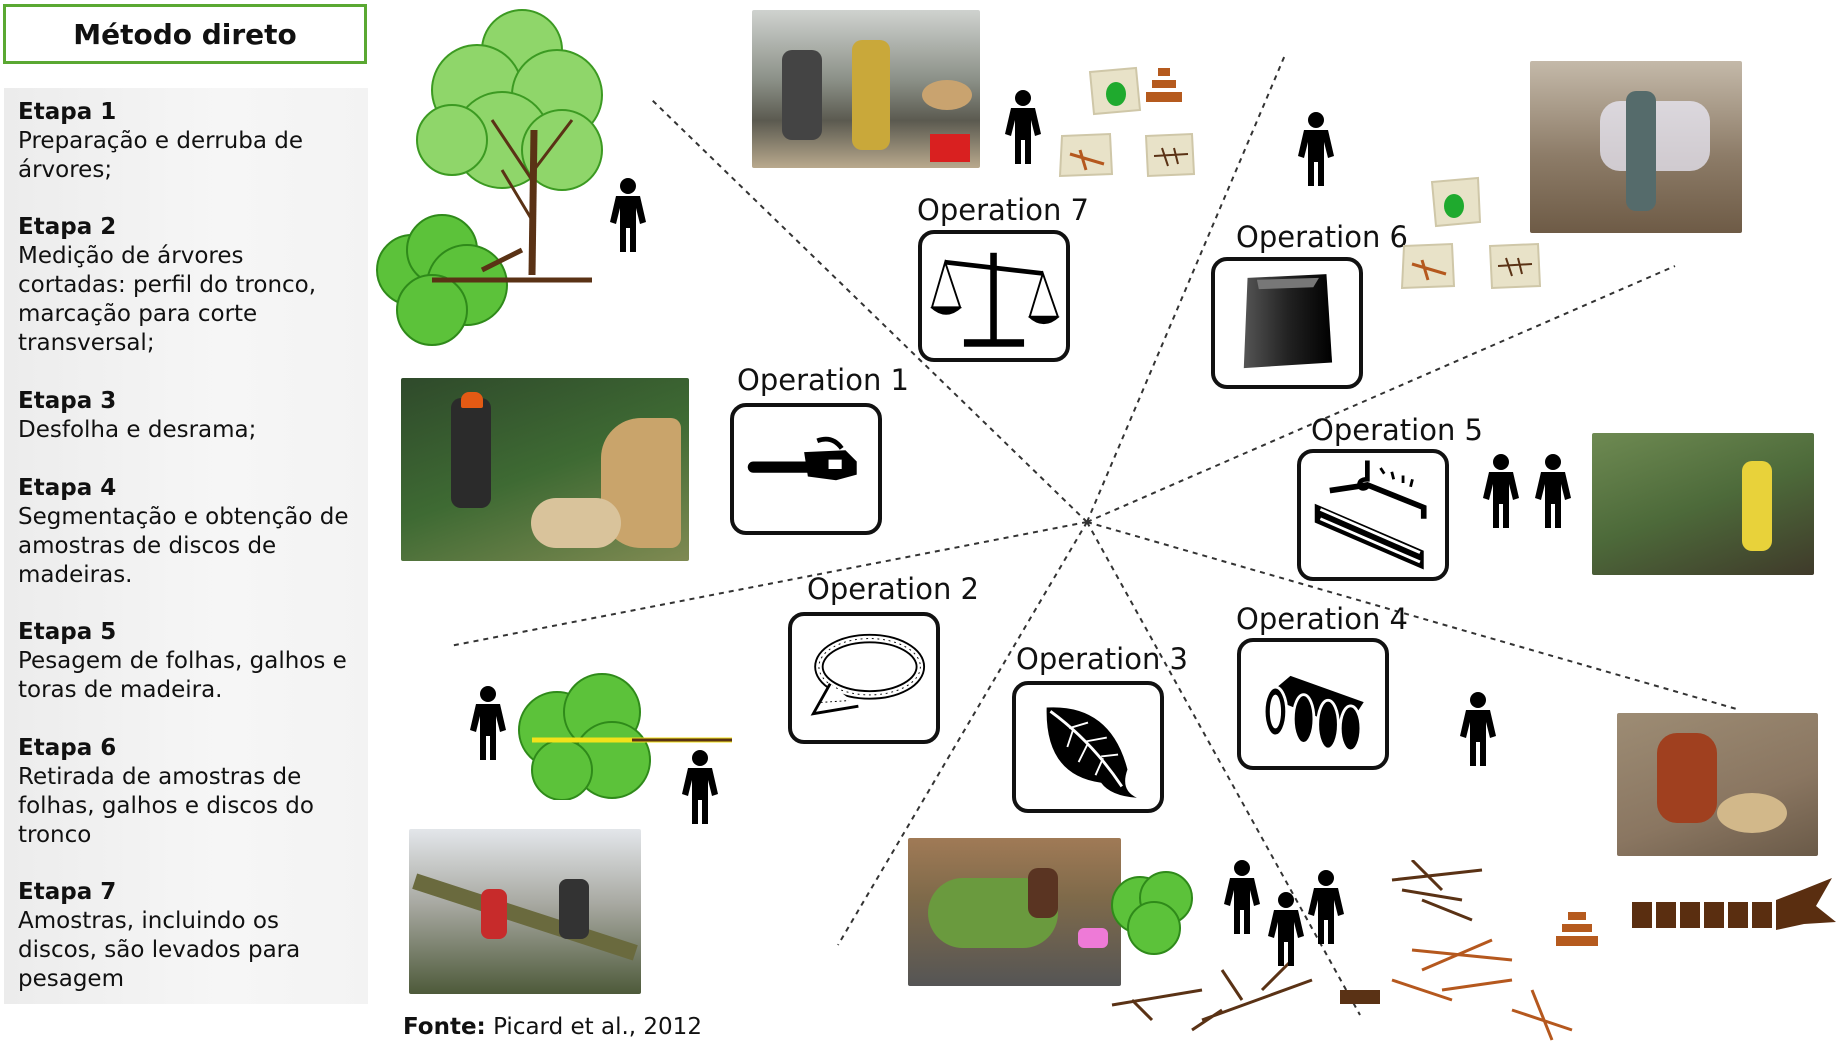 The width and height of the screenshot is (1848, 1048). I want to click on crane-beam-icon, so click(1370, 515).